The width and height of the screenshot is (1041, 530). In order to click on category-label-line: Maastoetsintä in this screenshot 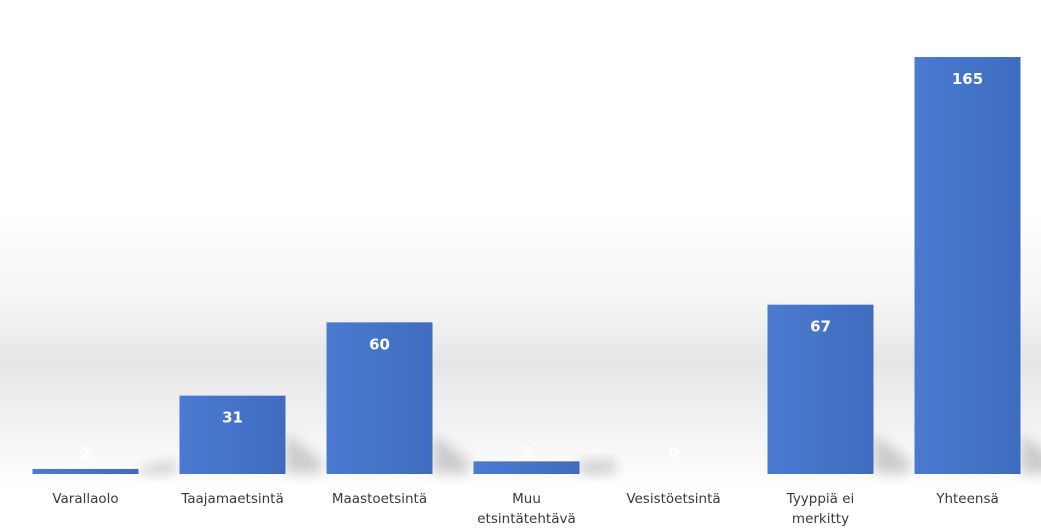, I will do `click(379, 499)`.